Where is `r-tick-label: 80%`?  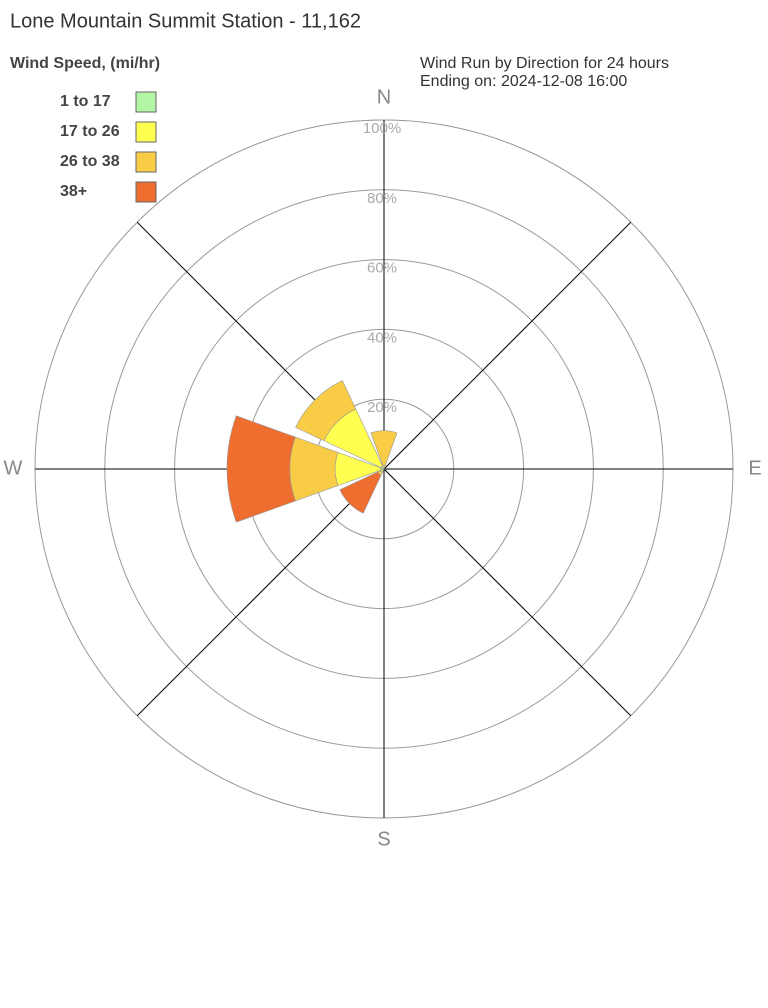
r-tick-label: 80% is located at coordinates (382, 198).